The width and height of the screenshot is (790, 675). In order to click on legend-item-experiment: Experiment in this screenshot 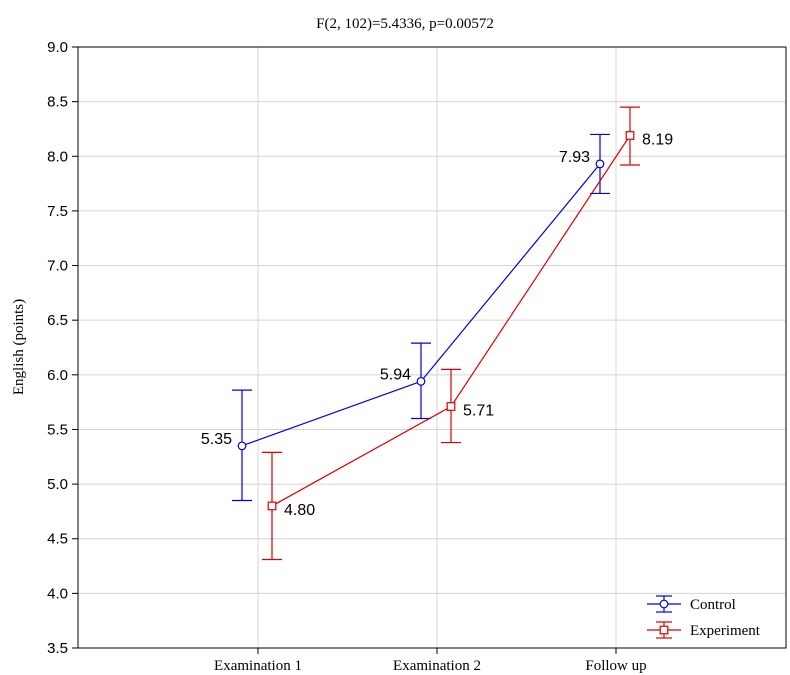, I will do `click(704, 630)`.